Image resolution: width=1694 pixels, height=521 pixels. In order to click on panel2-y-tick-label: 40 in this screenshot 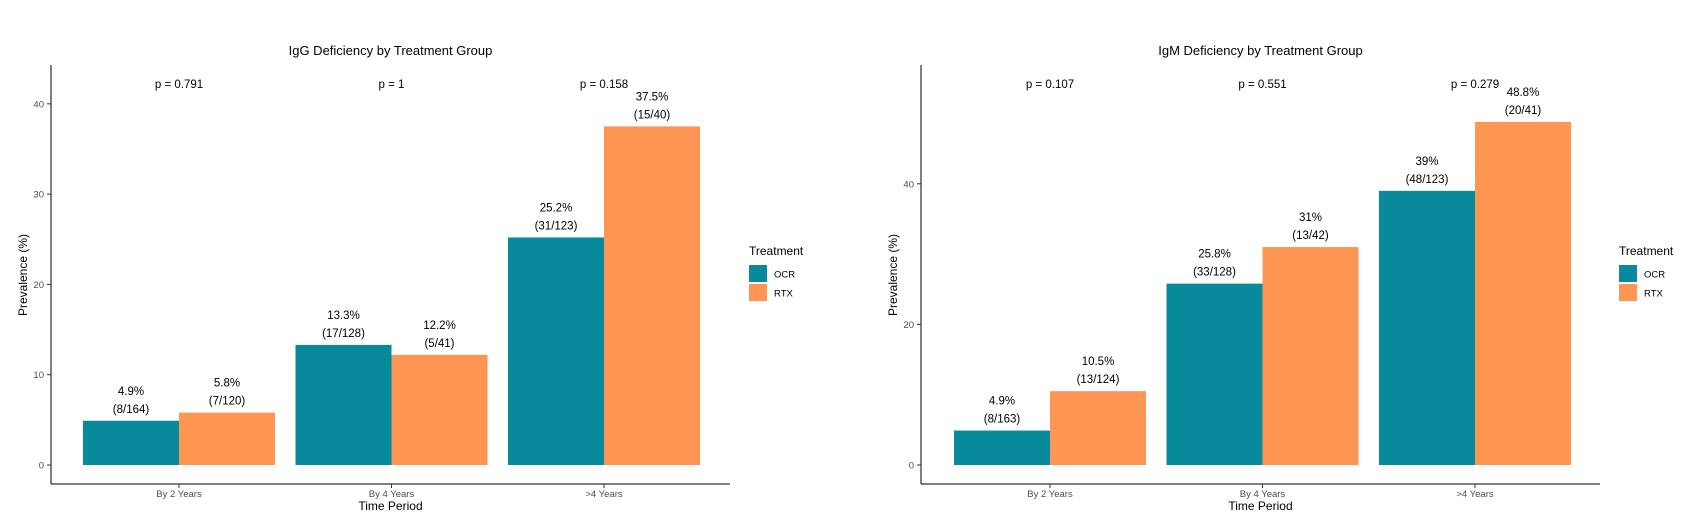, I will do `click(908, 184)`.